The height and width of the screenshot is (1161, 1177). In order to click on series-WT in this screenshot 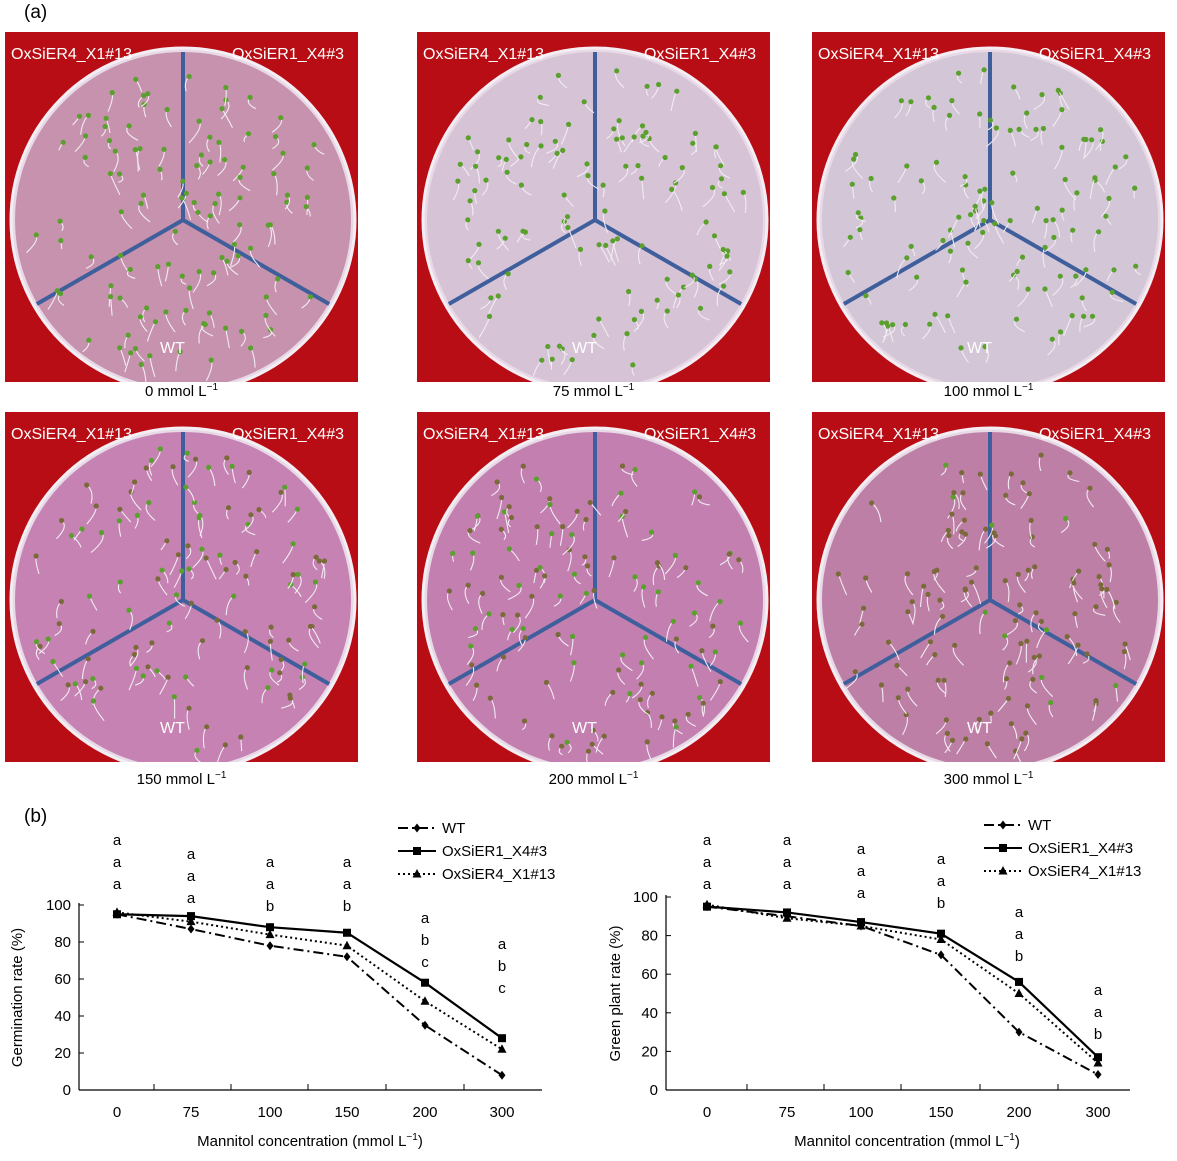, I will do `click(309, 994)`.